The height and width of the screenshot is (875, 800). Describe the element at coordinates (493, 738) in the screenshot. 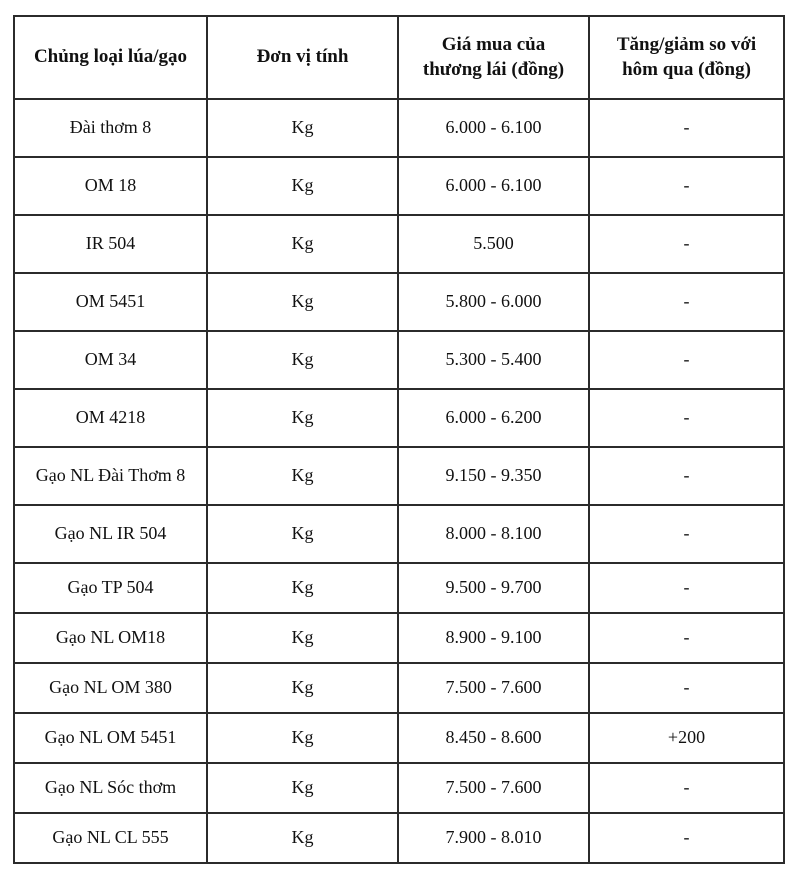

I see `cell-price: 8.450 - 8.600` at that location.